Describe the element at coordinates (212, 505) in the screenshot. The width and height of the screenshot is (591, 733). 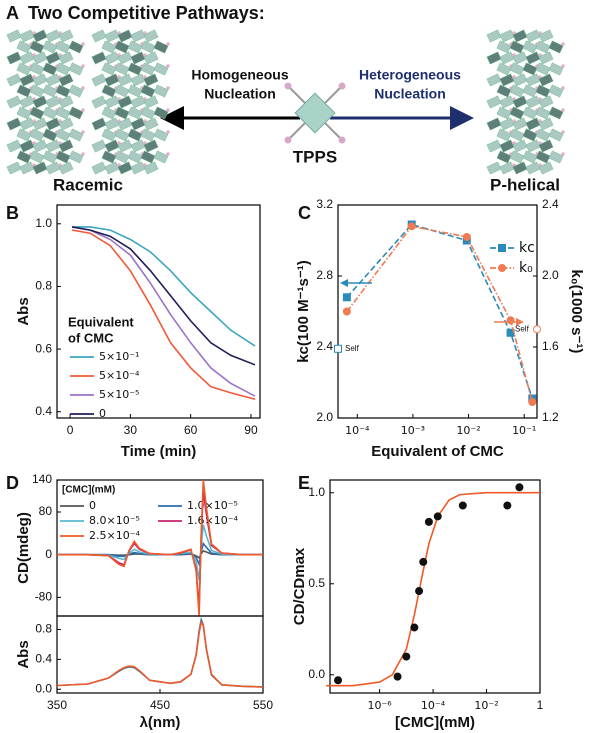
I see `legend-label: 1.0×10⁻⁵` at that location.